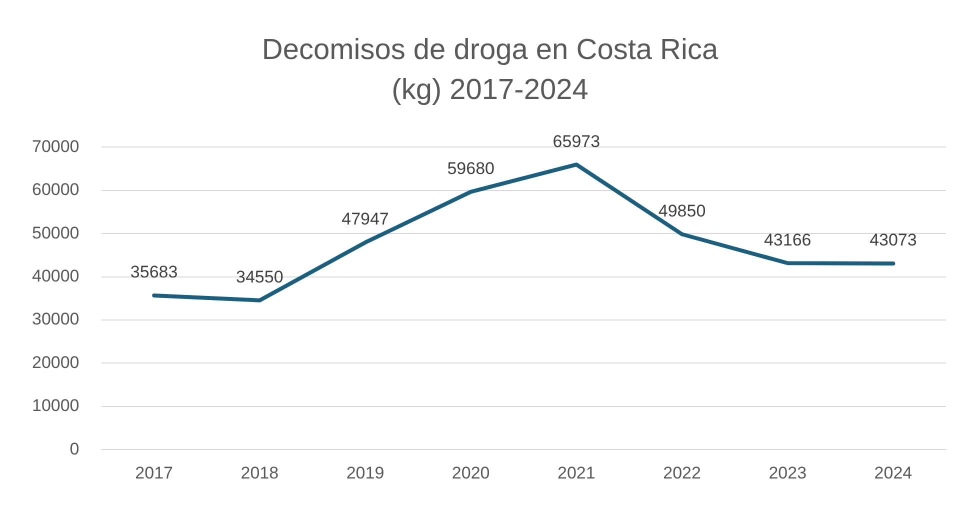 This screenshot has height=506, width=964. What do you see at coordinates (365, 472) in the screenshot?
I see `x-tick-label: 2019` at bounding box center [365, 472].